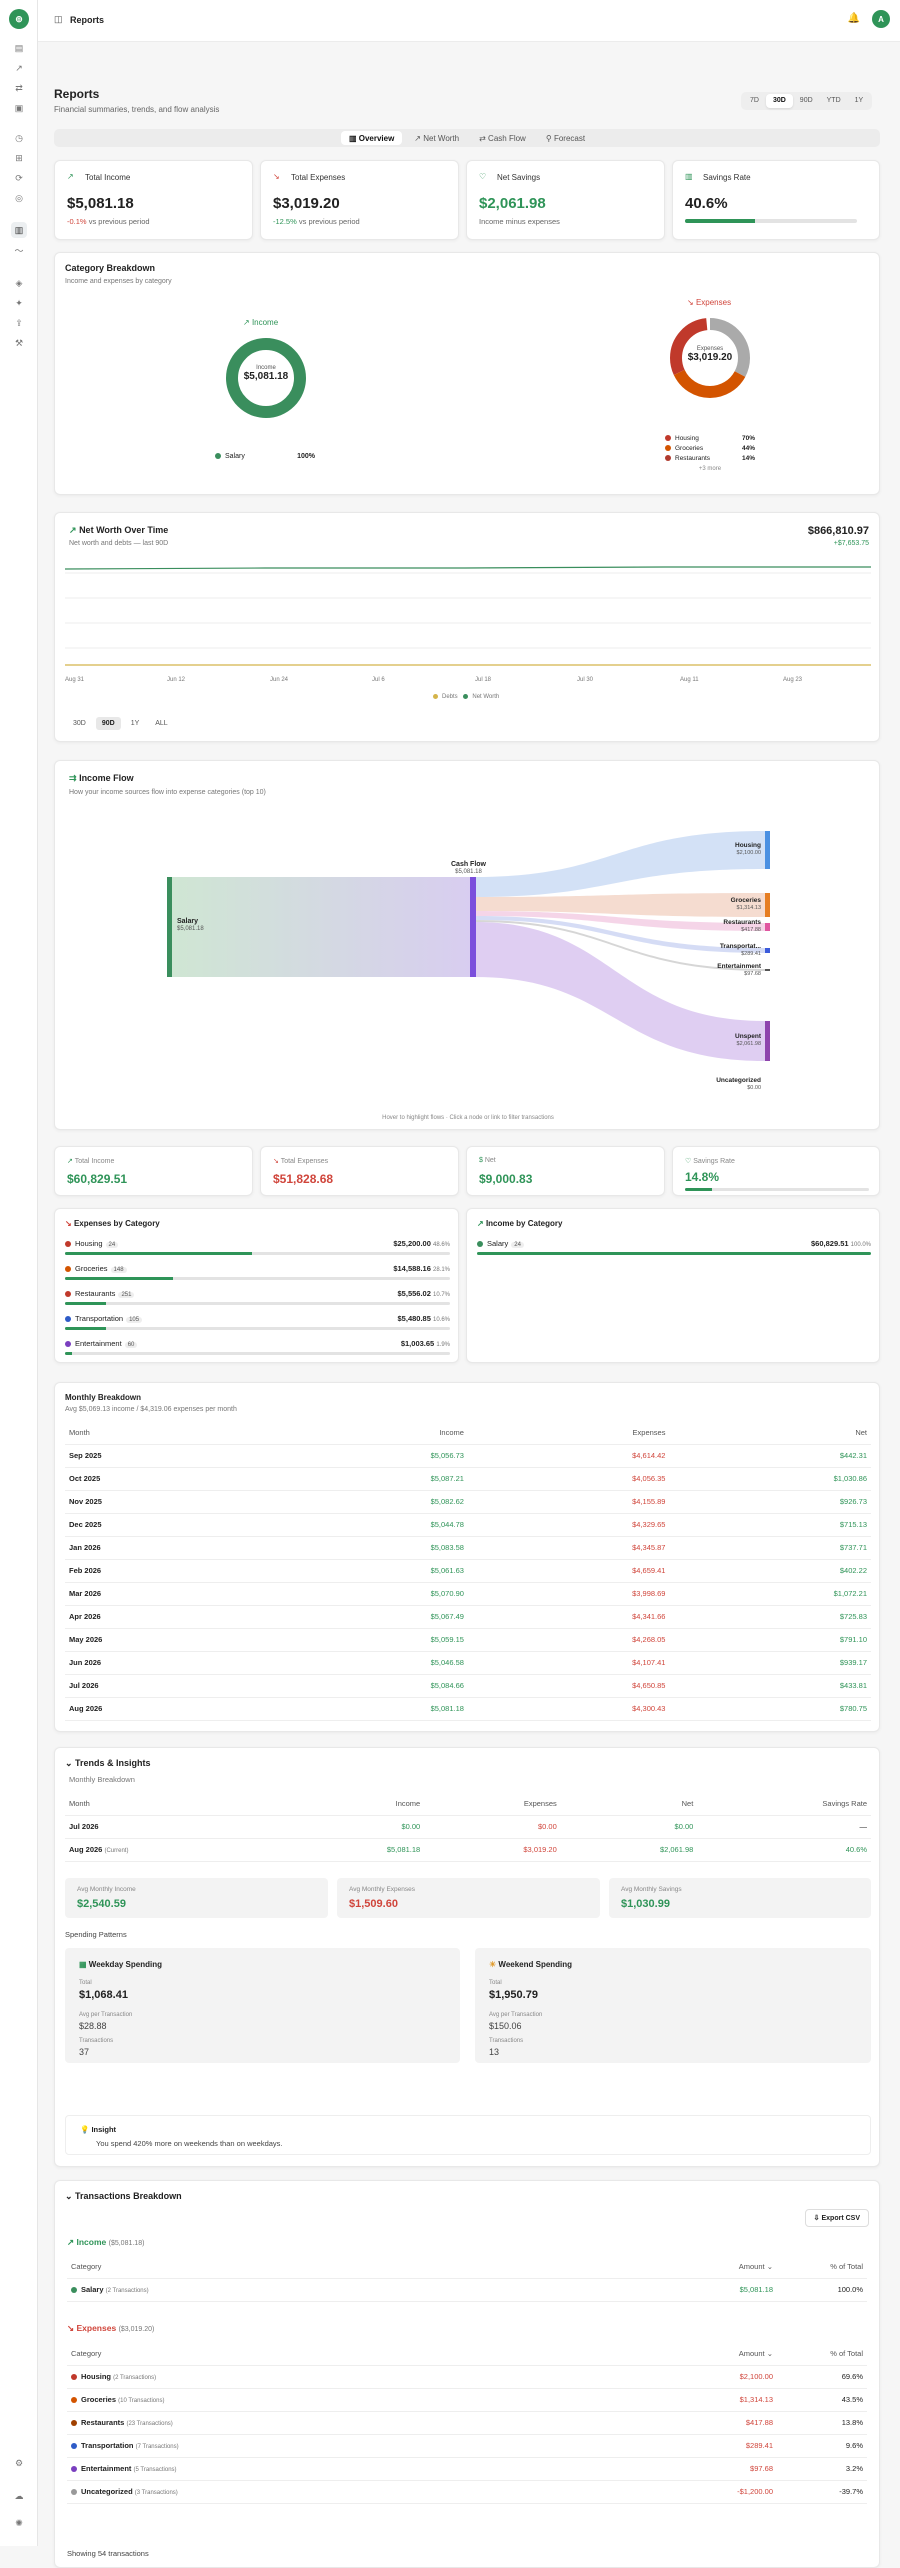 Image resolution: width=900 pixels, height=2568 pixels. Describe the element at coordinates (257, 1247) in the screenshot. I see `expense-category-row: Housing 24 $25,200.00 48.6%` at that location.